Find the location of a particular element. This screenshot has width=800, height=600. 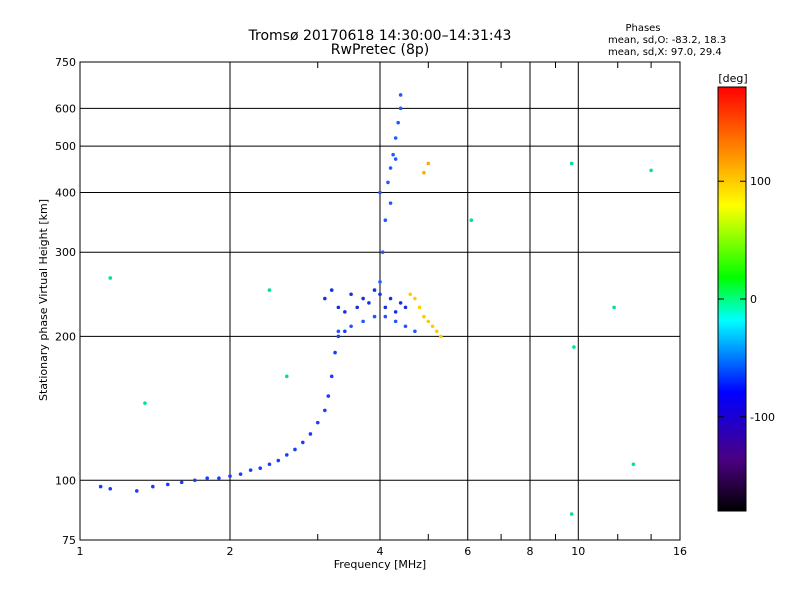

y-tick-label: 500 is located at coordinates (65, 146).